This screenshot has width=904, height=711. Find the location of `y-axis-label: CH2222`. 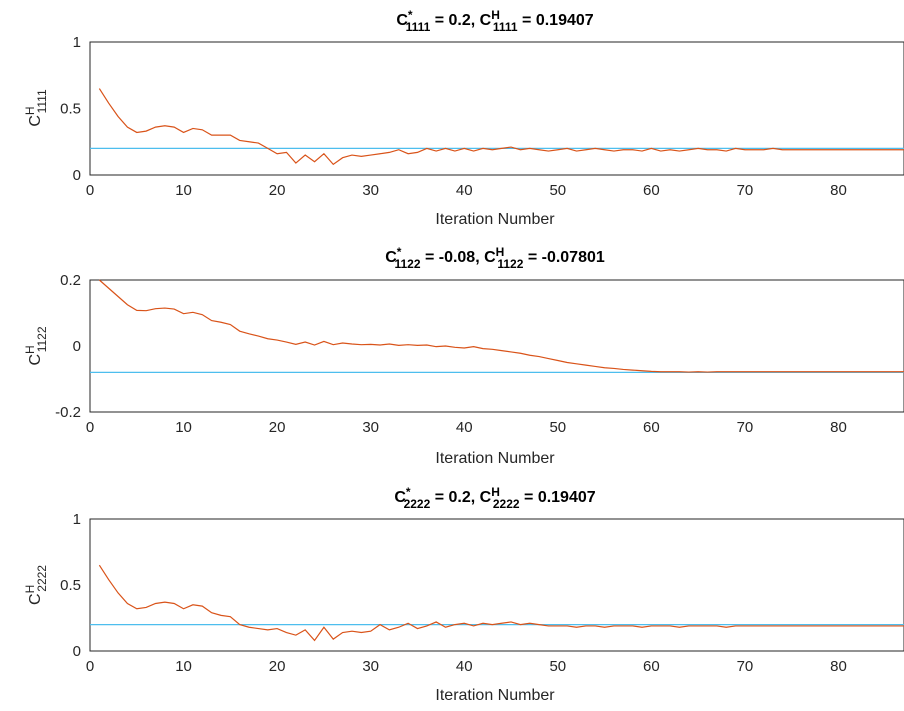

y-axis-label: CH2222 is located at coordinates (36, 585).